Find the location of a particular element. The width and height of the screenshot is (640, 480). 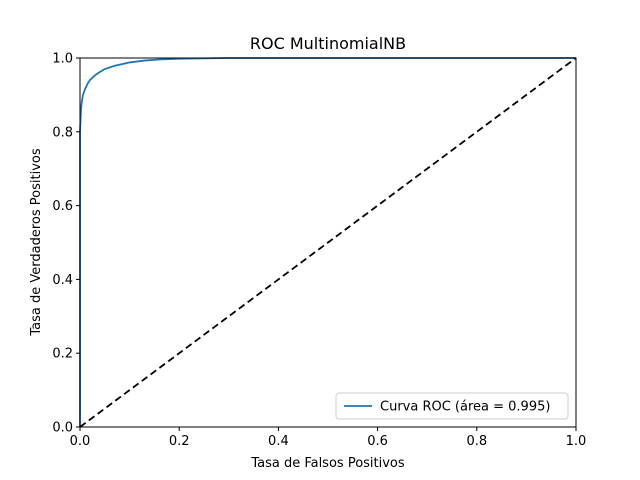

legend-label: Curva ROC (área = 0.995) is located at coordinates (465, 407).